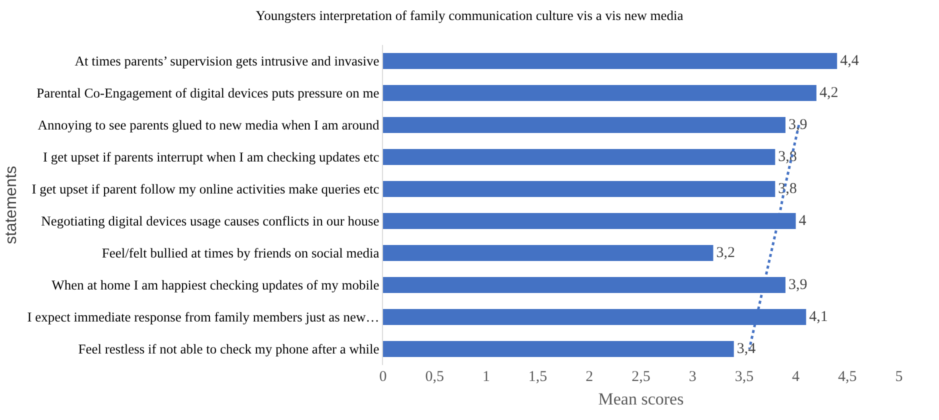 The image size is (939, 420). I want to click on data-label: 3,4, so click(746, 349).